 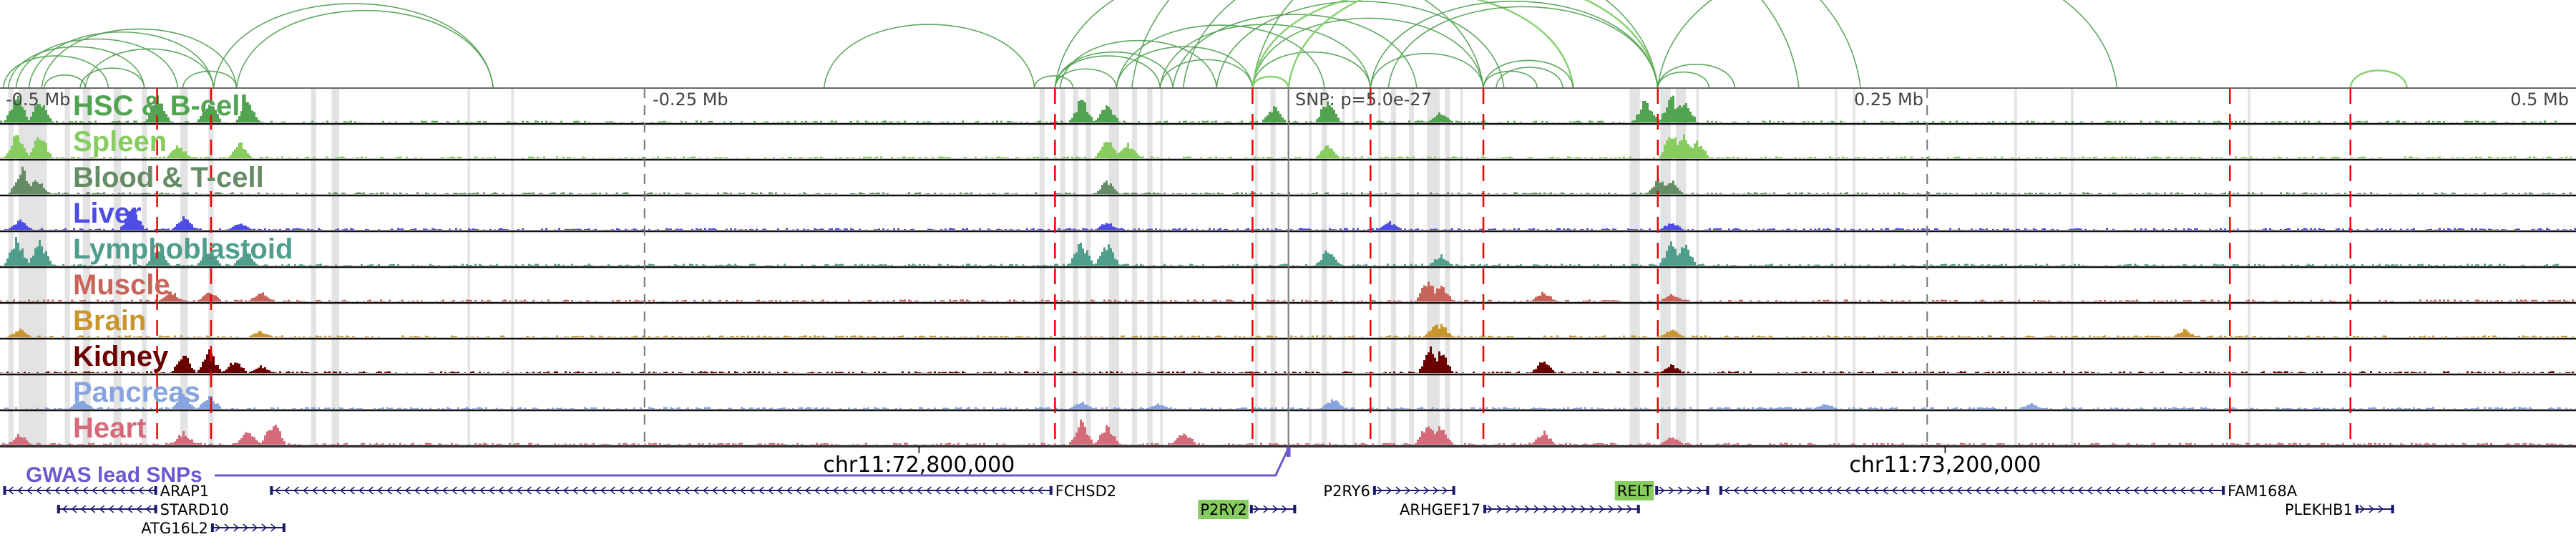 What do you see at coordinates (107, 213) in the screenshot?
I see `track-label: Liver` at bounding box center [107, 213].